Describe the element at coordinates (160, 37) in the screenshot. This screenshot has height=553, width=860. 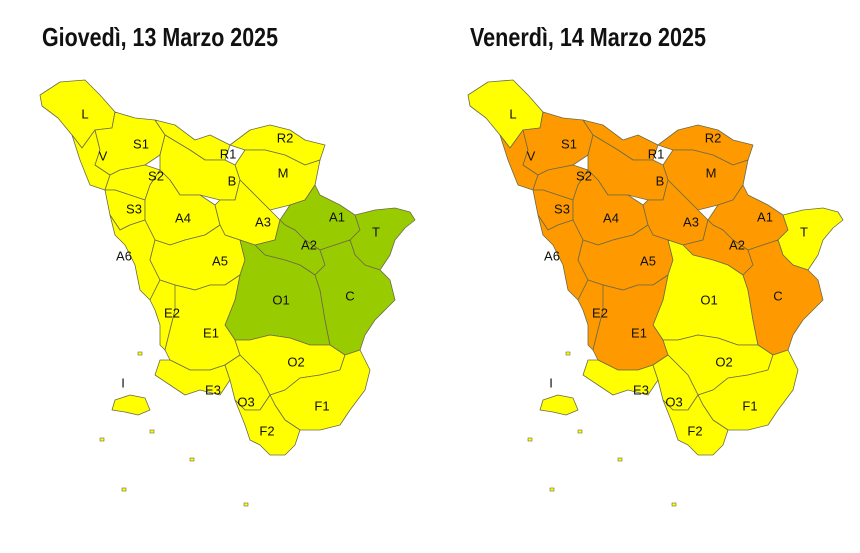
I see `map-title: Giovedì, 13 Marzo 2025` at that location.